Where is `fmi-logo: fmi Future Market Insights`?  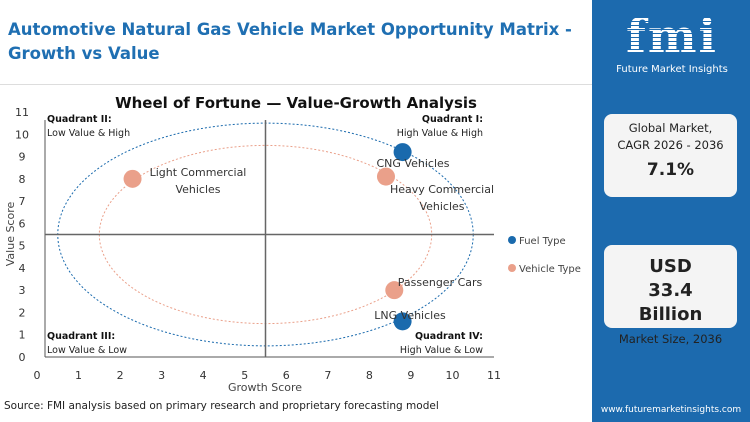 fmi-logo: fmi Future Market Insights is located at coordinates (672, 42).